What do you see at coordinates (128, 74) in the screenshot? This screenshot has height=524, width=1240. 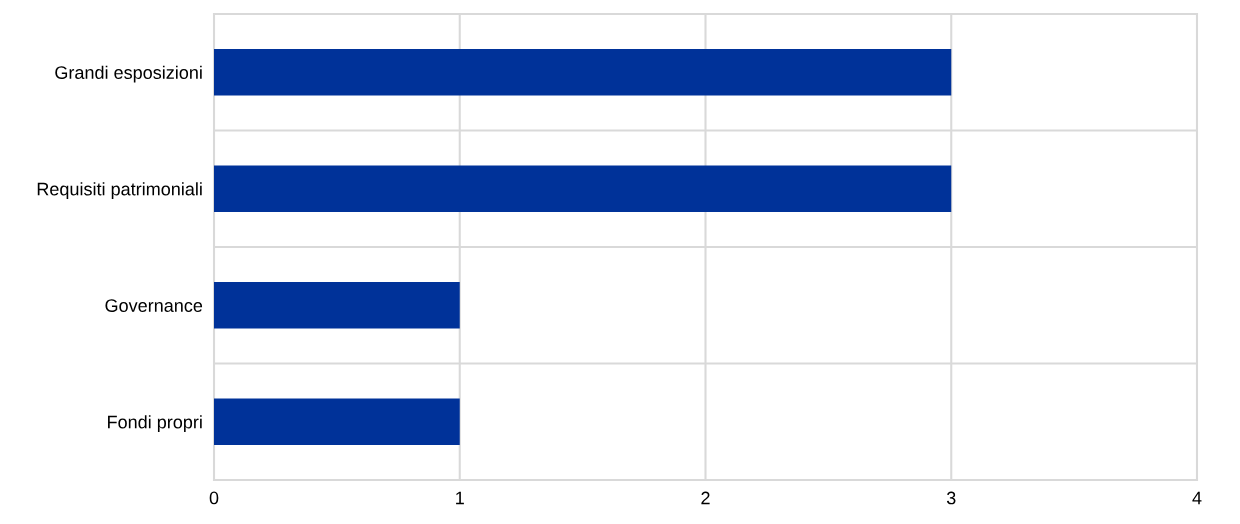 I see `y-tick-label: Grandi esposizioni` at bounding box center [128, 74].